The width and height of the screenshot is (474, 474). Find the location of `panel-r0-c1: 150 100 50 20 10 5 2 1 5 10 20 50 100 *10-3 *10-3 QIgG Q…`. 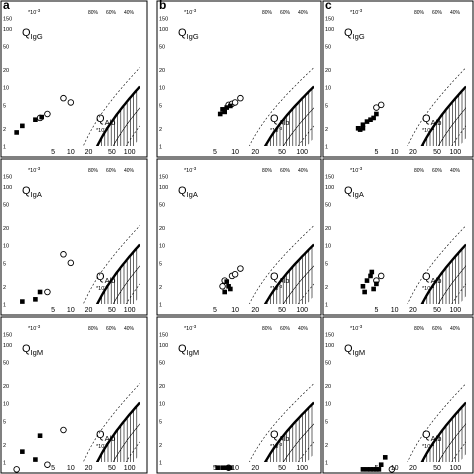

panel-r0-c1: 150 100 50 20 10 5 2 1 5 10 20 50 100 *10-3 *10-3 QIgG Q… is located at coordinates (239, 79).